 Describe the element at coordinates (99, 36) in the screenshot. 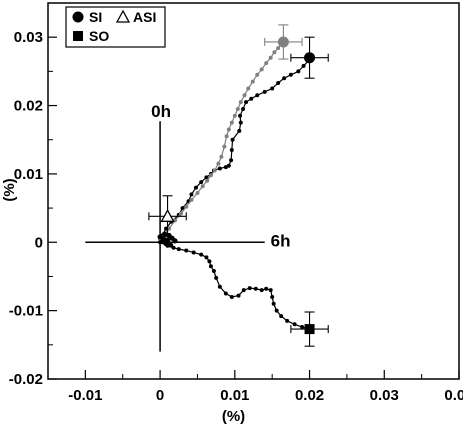

I see `legend-label-so: SO` at that location.